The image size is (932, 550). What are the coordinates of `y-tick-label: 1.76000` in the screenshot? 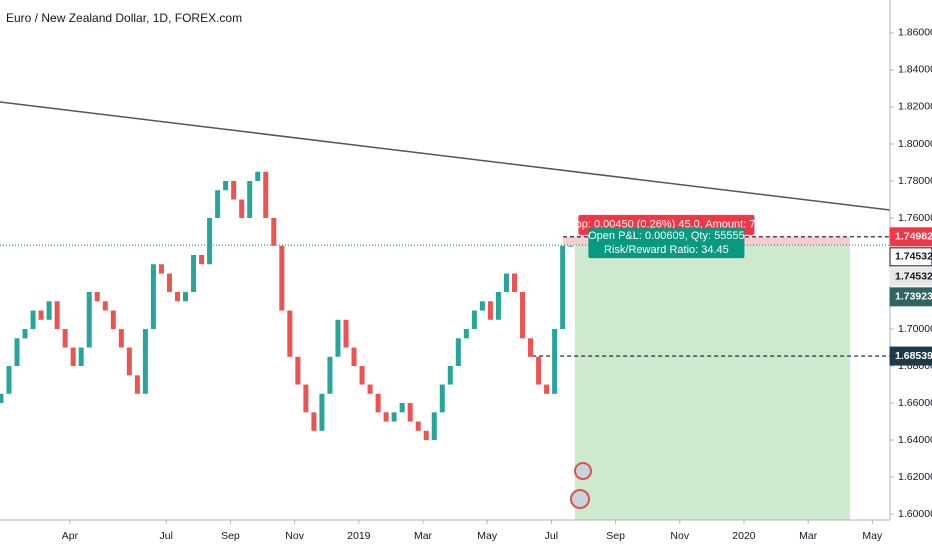 It's located at (915, 218).